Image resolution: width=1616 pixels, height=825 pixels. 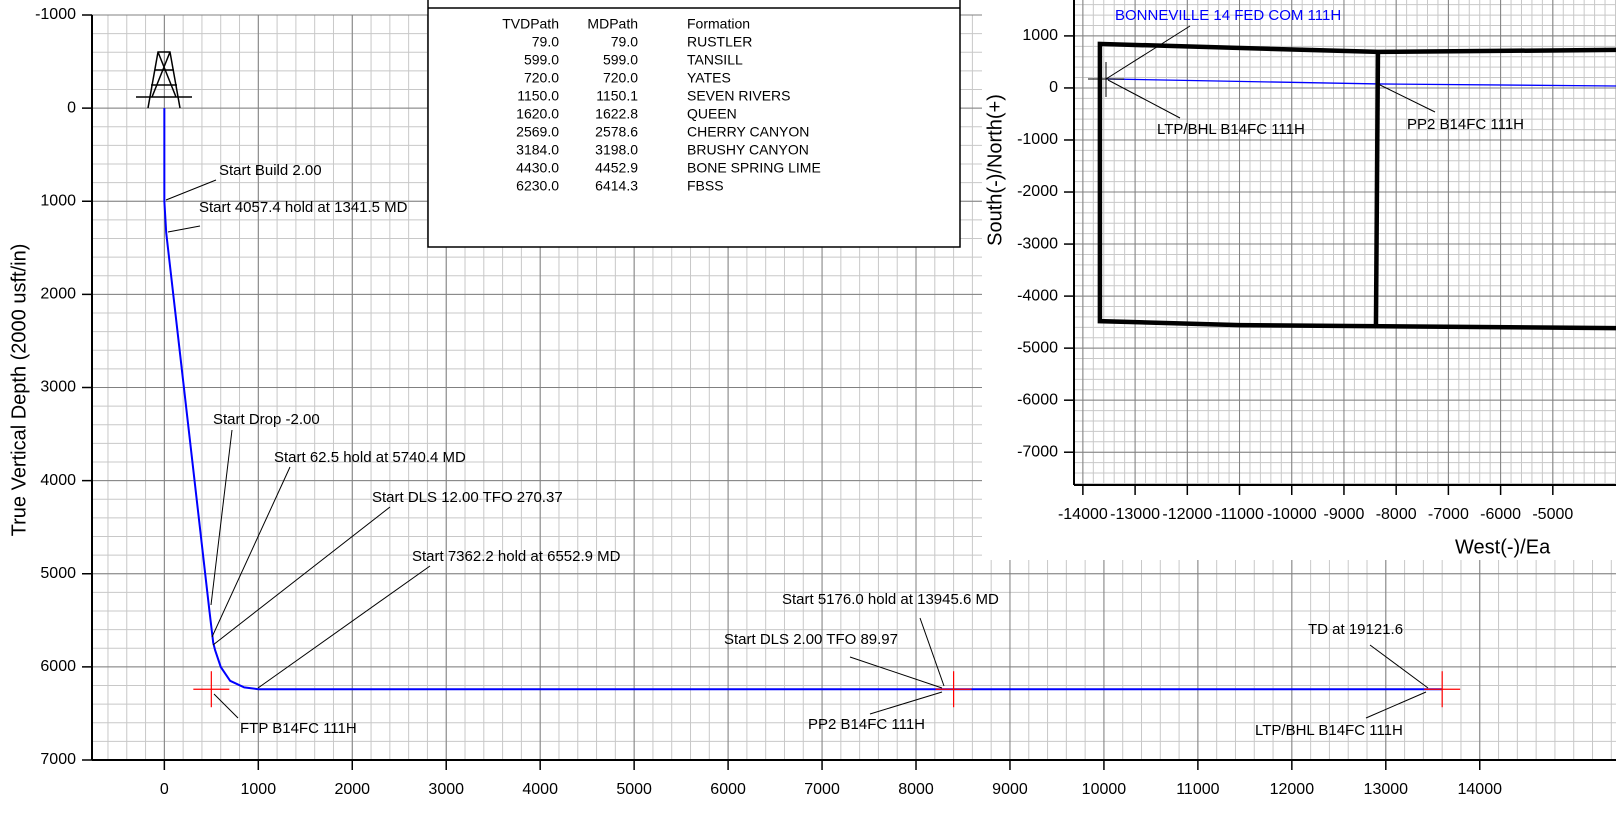 I want to click on x-tick-label: 13000, so click(x=1386, y=789).